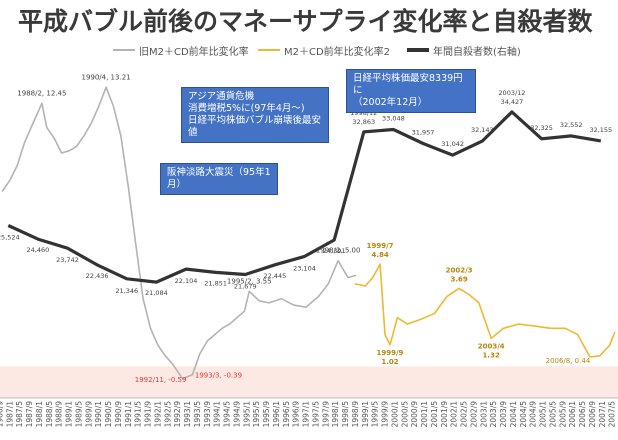  Describe the element at coordinates (256, 414) in the screenshot. I see `x-tick-label: 1995/5` at that location.